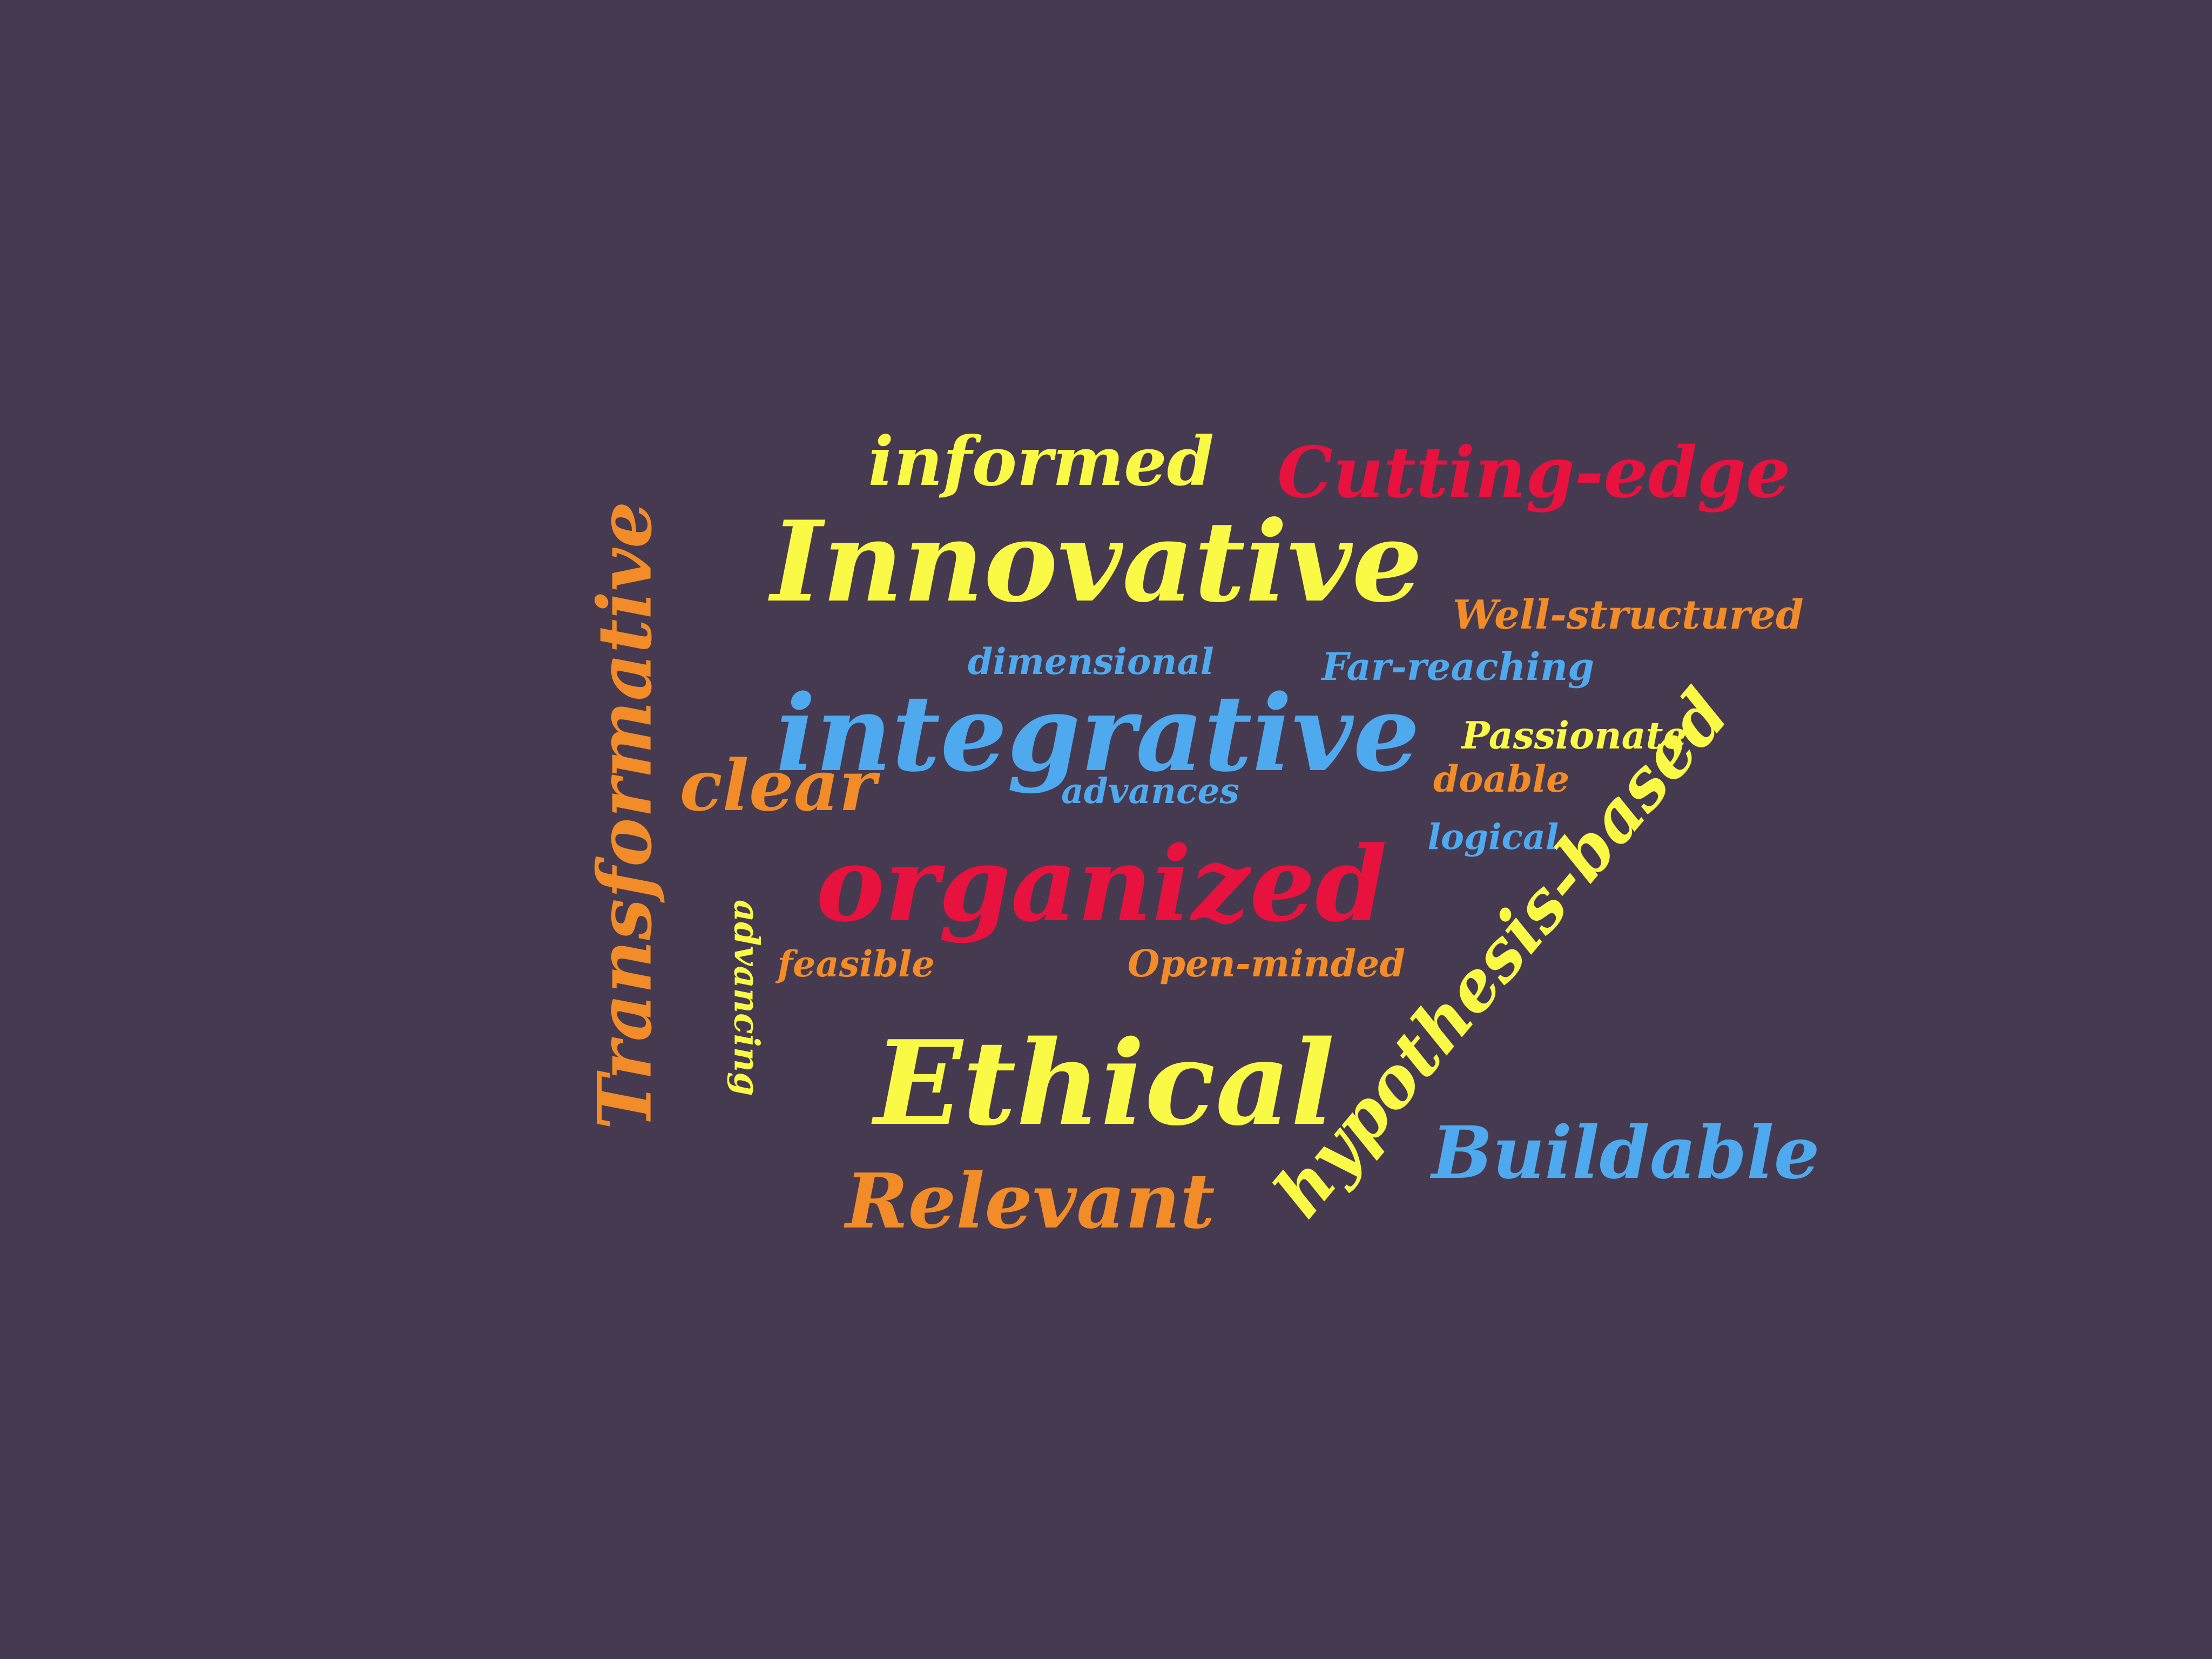  Describe the element at coordinates (746, 997) in the screenshot. I see `word-advancing: advancing` at that location.